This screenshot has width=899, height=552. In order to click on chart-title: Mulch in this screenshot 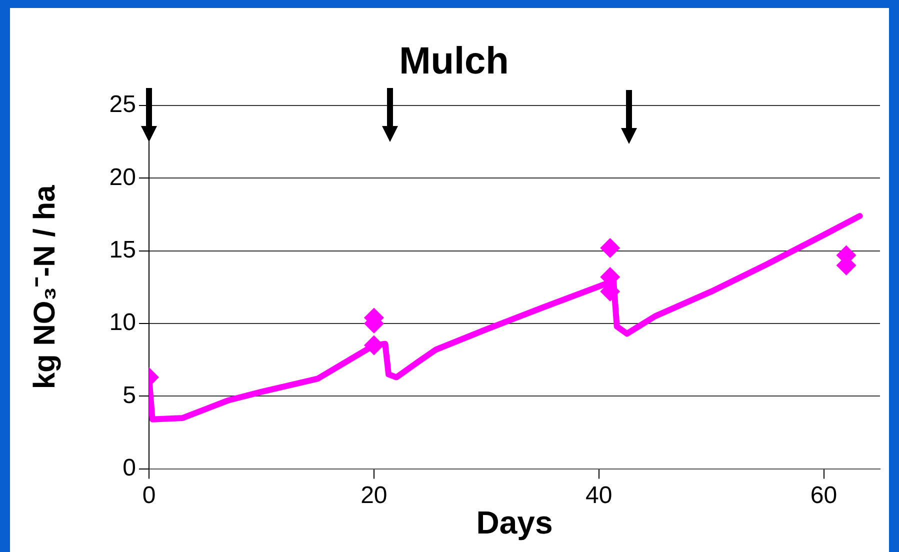, I will do `click(454, 61)`.